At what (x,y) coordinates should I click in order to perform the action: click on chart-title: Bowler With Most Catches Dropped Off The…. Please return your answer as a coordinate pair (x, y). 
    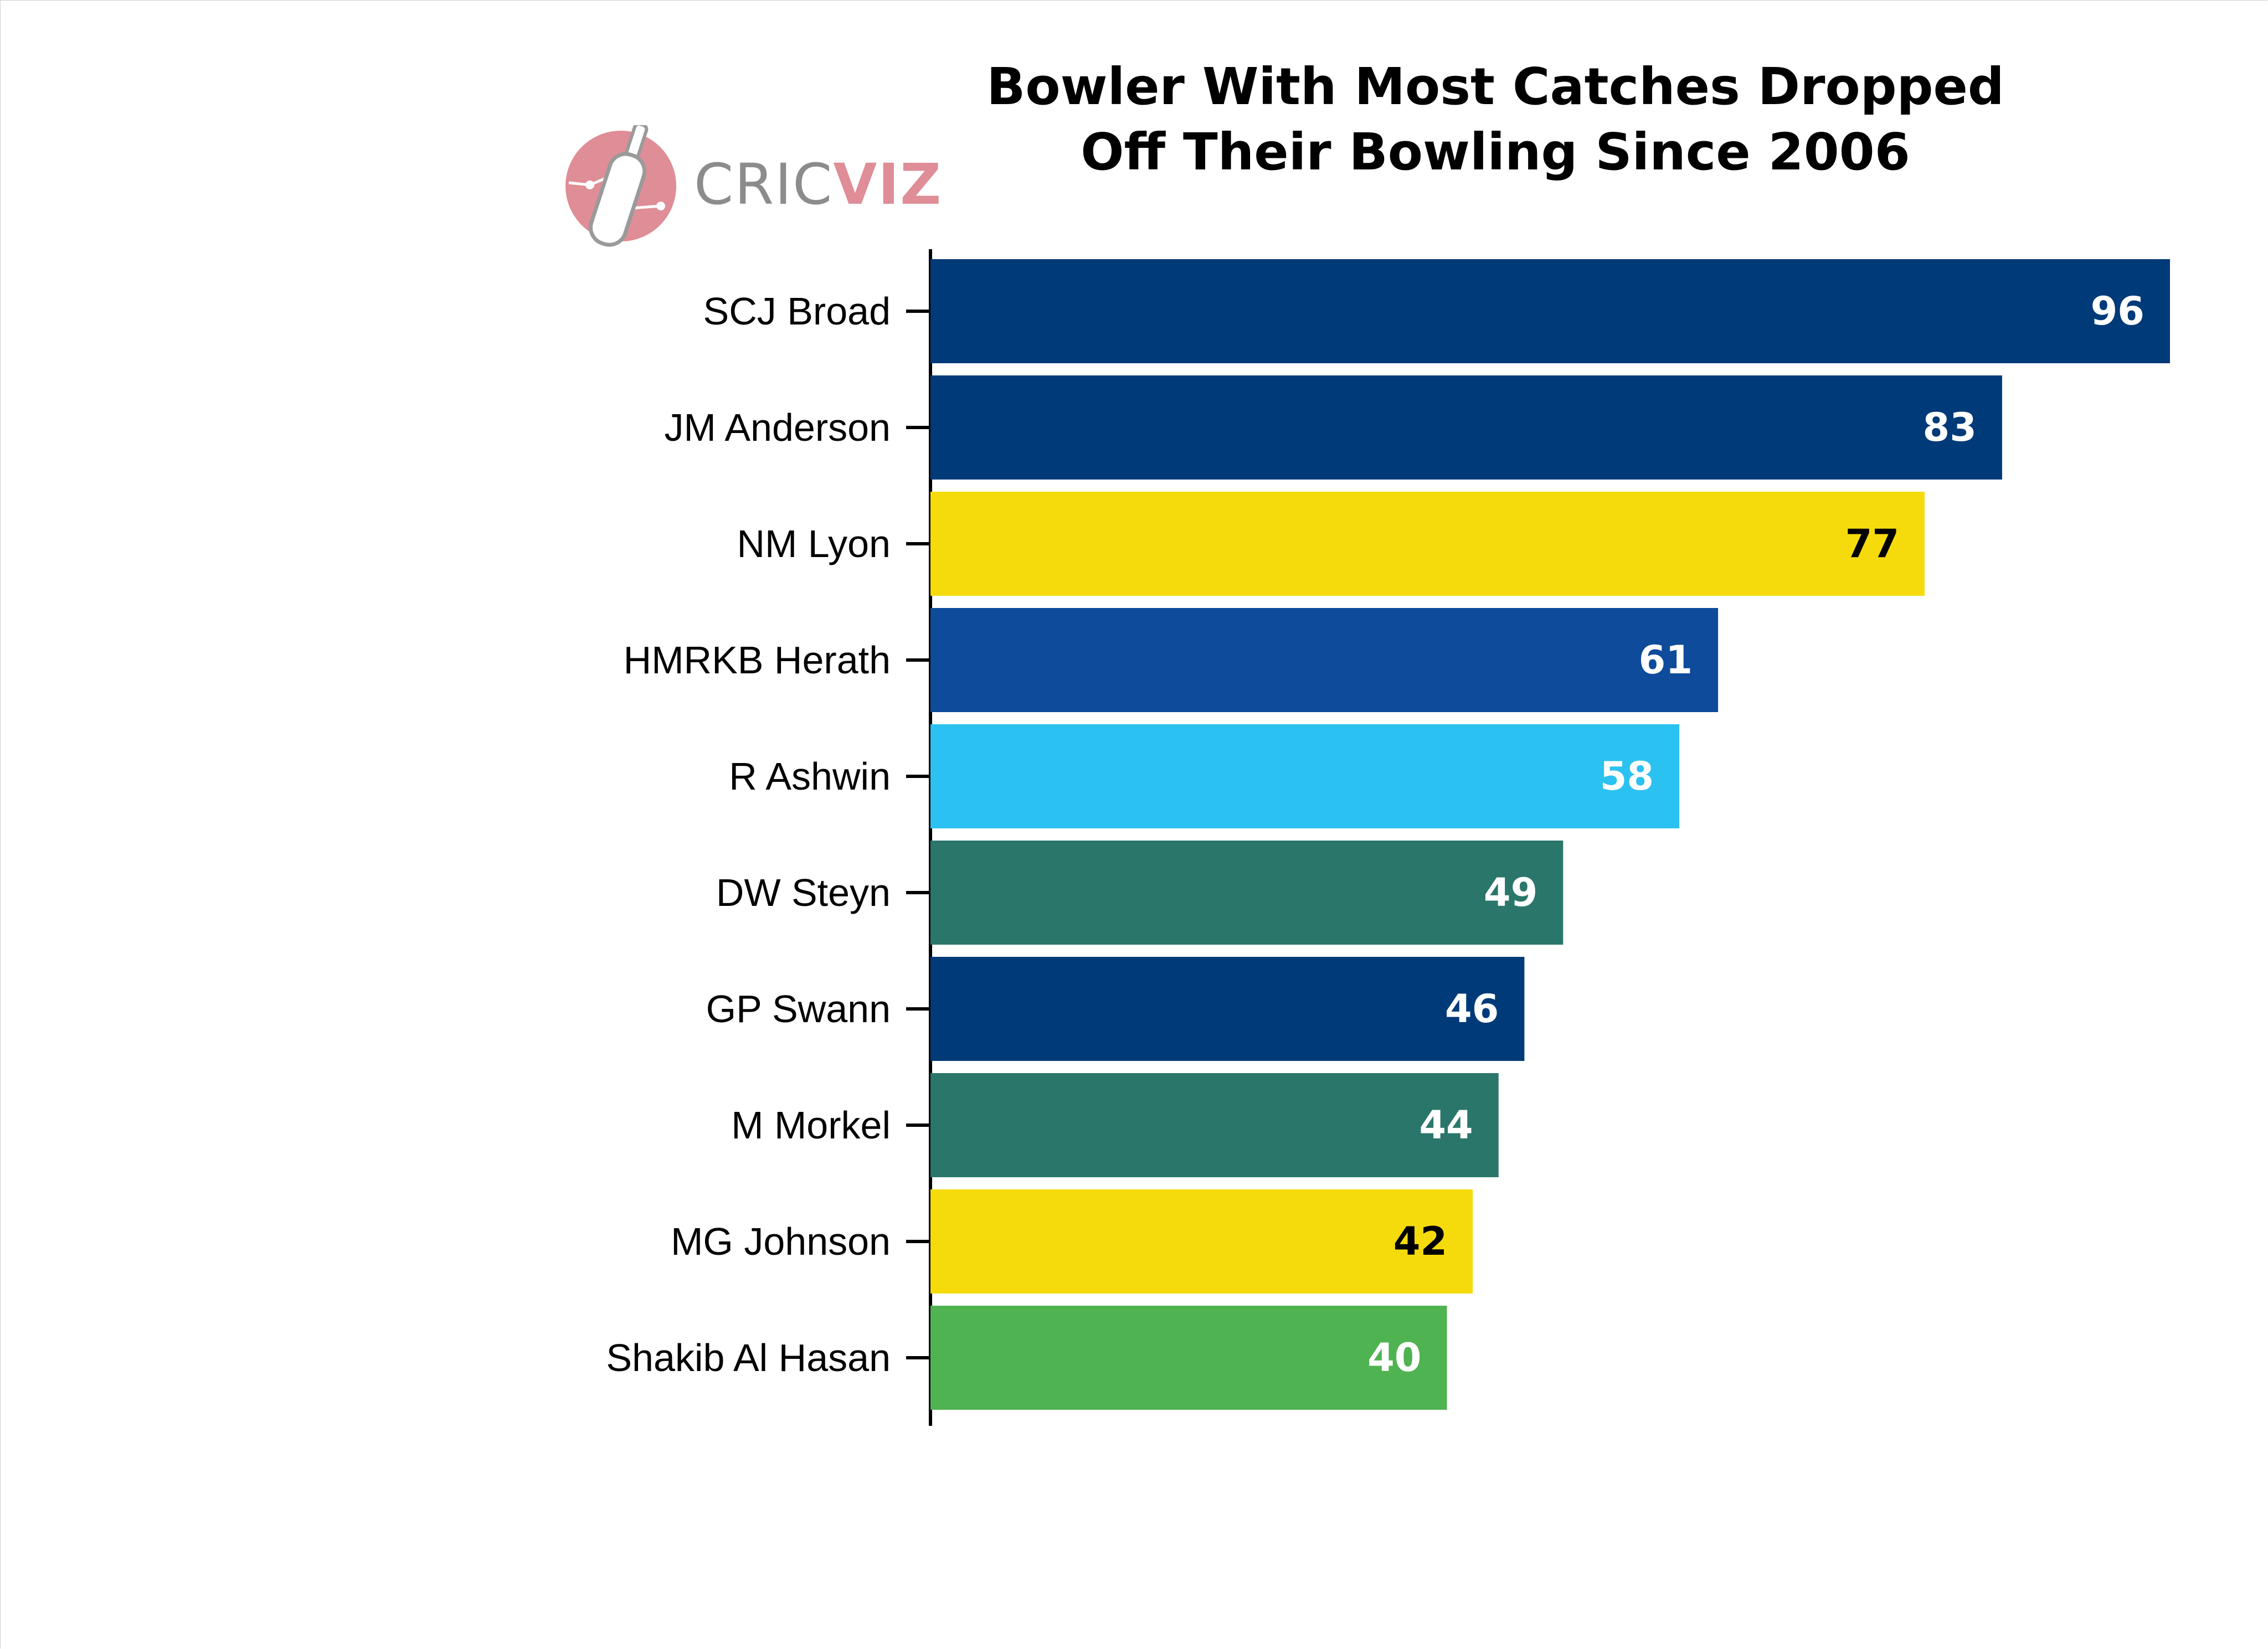
    Looking at the image, I should click on (1496, 119).